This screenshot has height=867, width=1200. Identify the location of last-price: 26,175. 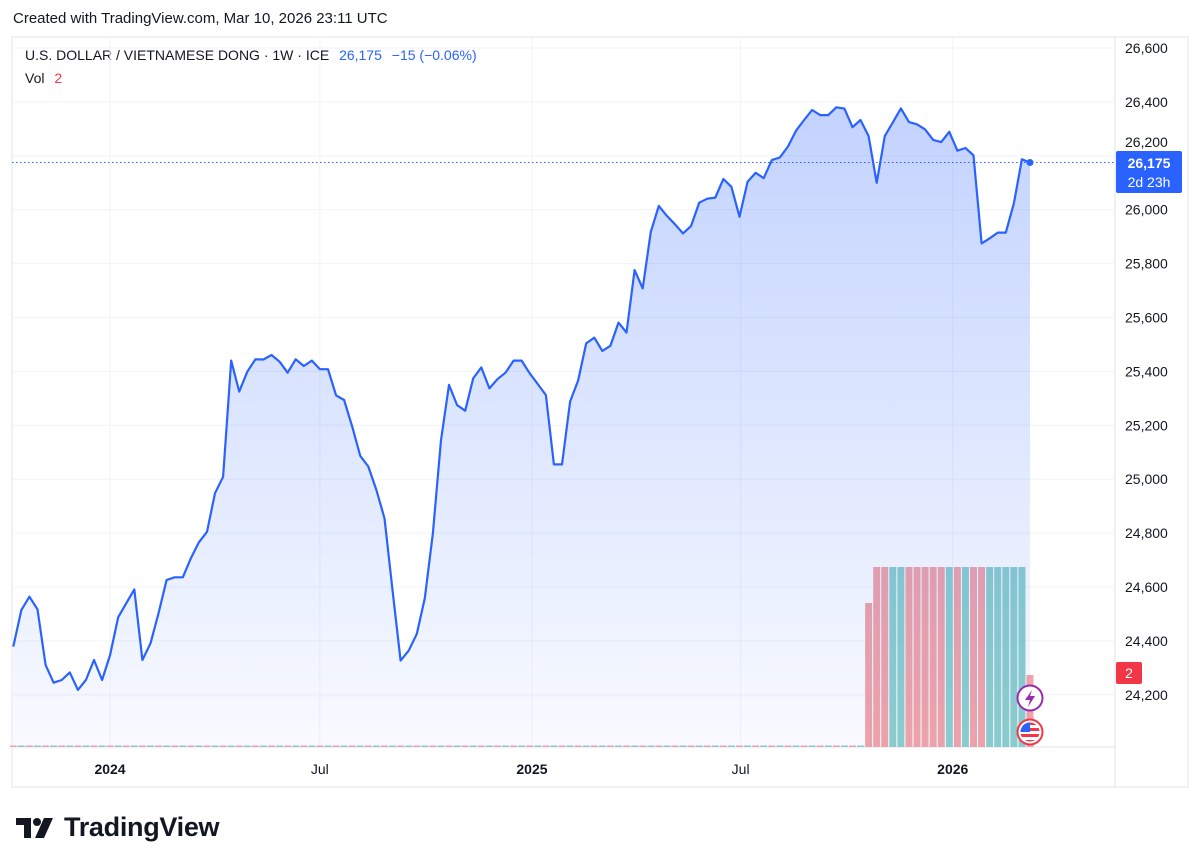
(360, 55).